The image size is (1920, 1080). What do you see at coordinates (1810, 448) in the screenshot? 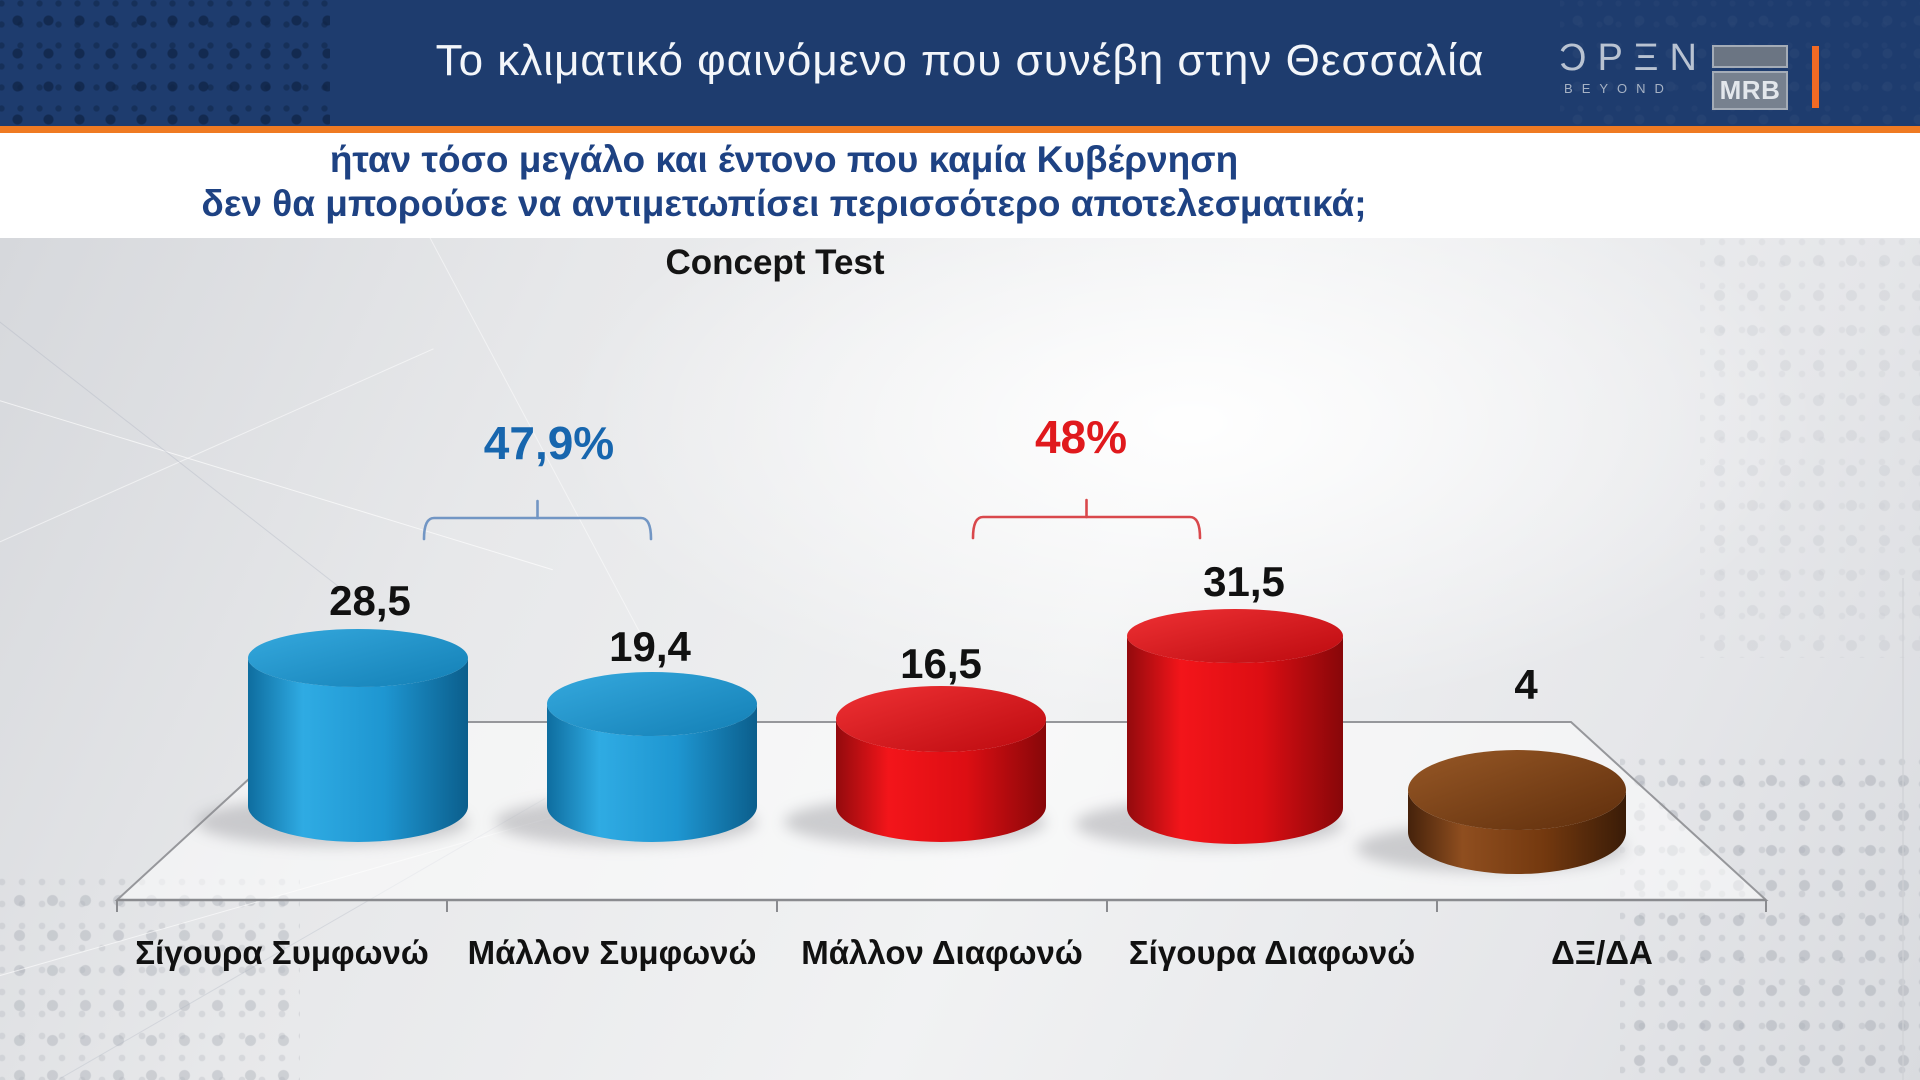
I see `dot-pattern-top-right` at bounding box center [1810, 448].